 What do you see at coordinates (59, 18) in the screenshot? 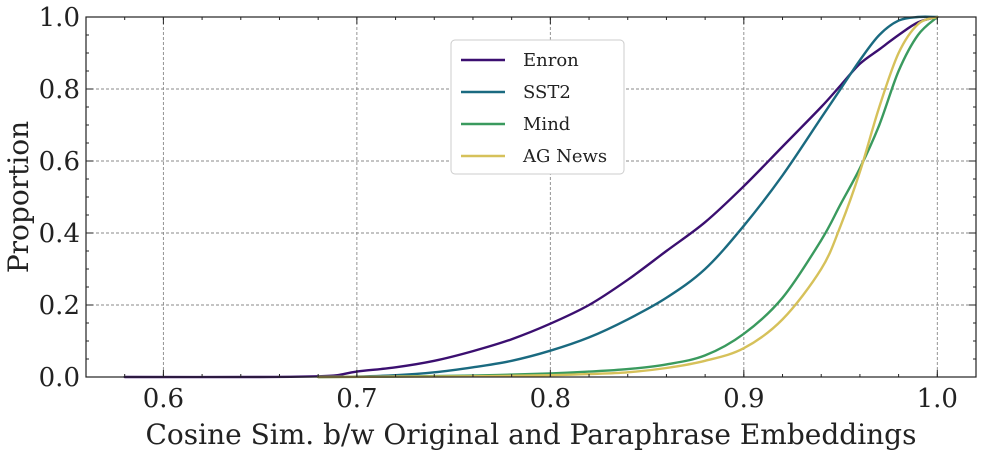
I see `y-tick-label: 1.0` at bounding box center [59, 18].